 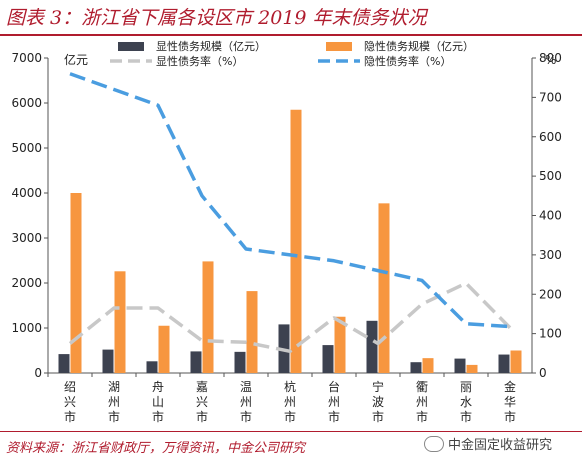 I want to click on explicit-rate-line, so click(x=290, y=317).